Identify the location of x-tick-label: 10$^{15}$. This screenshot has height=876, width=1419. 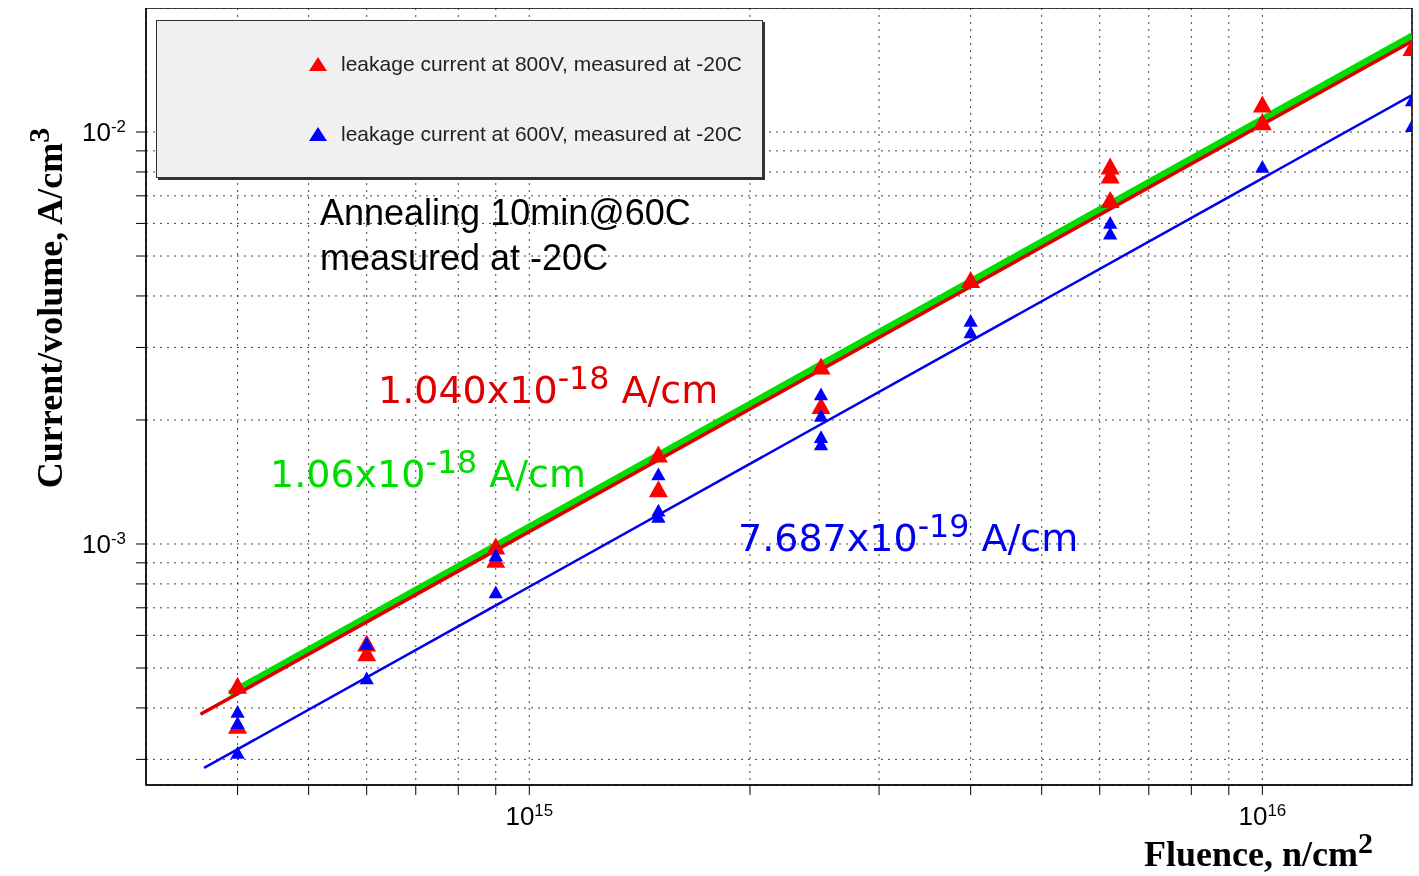
(529, 815).